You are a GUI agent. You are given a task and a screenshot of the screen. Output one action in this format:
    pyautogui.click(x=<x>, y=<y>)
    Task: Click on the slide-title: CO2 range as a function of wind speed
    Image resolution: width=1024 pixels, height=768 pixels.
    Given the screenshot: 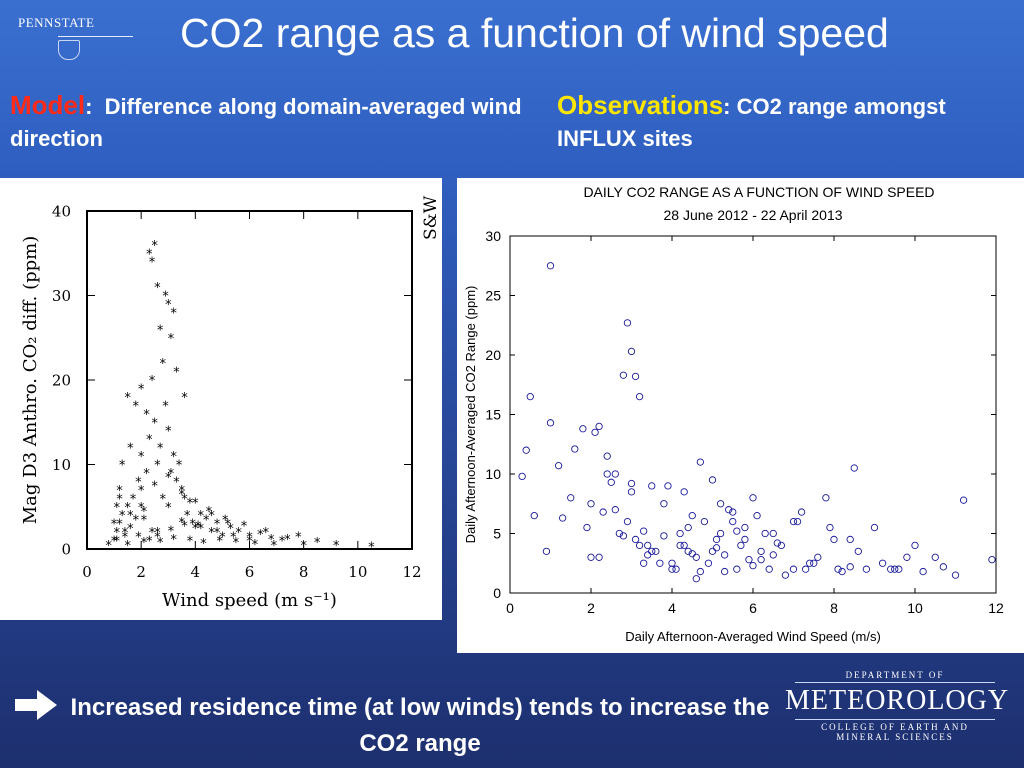 What is the action you would take?
    pyautogui.click(x=534, y=33)
    